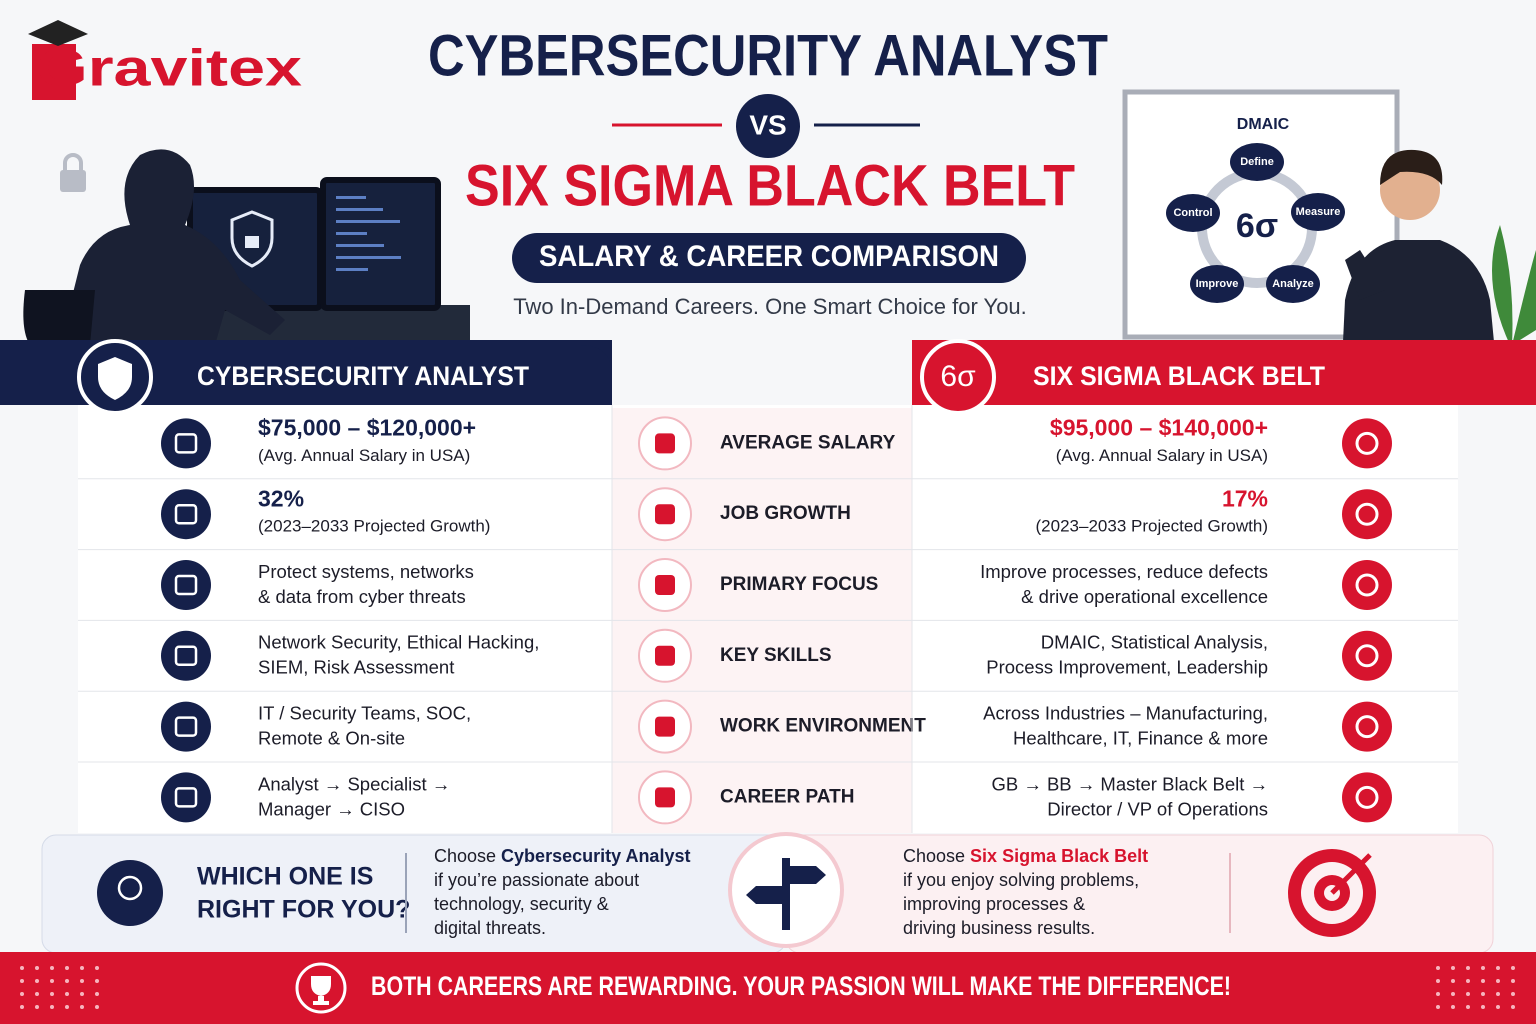 The width and height of the screenshot is (1536, 1024). Describe the element at coordinates (465, 856) in the screenshot. I see `choice-lead: Choose` at that location.